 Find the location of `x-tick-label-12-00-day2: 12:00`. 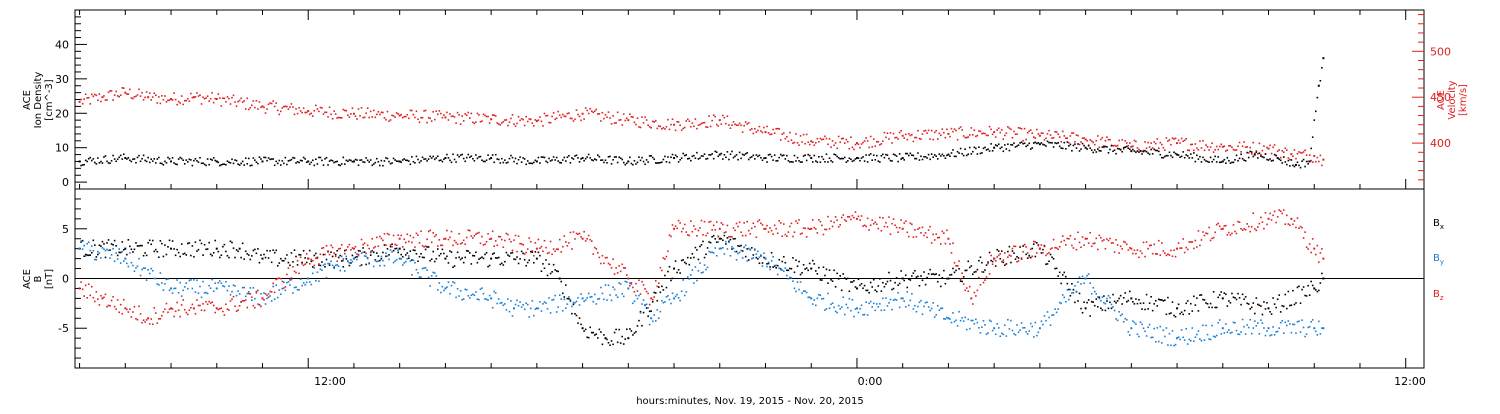

x-tick-label-12-00-day2: 12:00 is located at coordinates (1410, 381).